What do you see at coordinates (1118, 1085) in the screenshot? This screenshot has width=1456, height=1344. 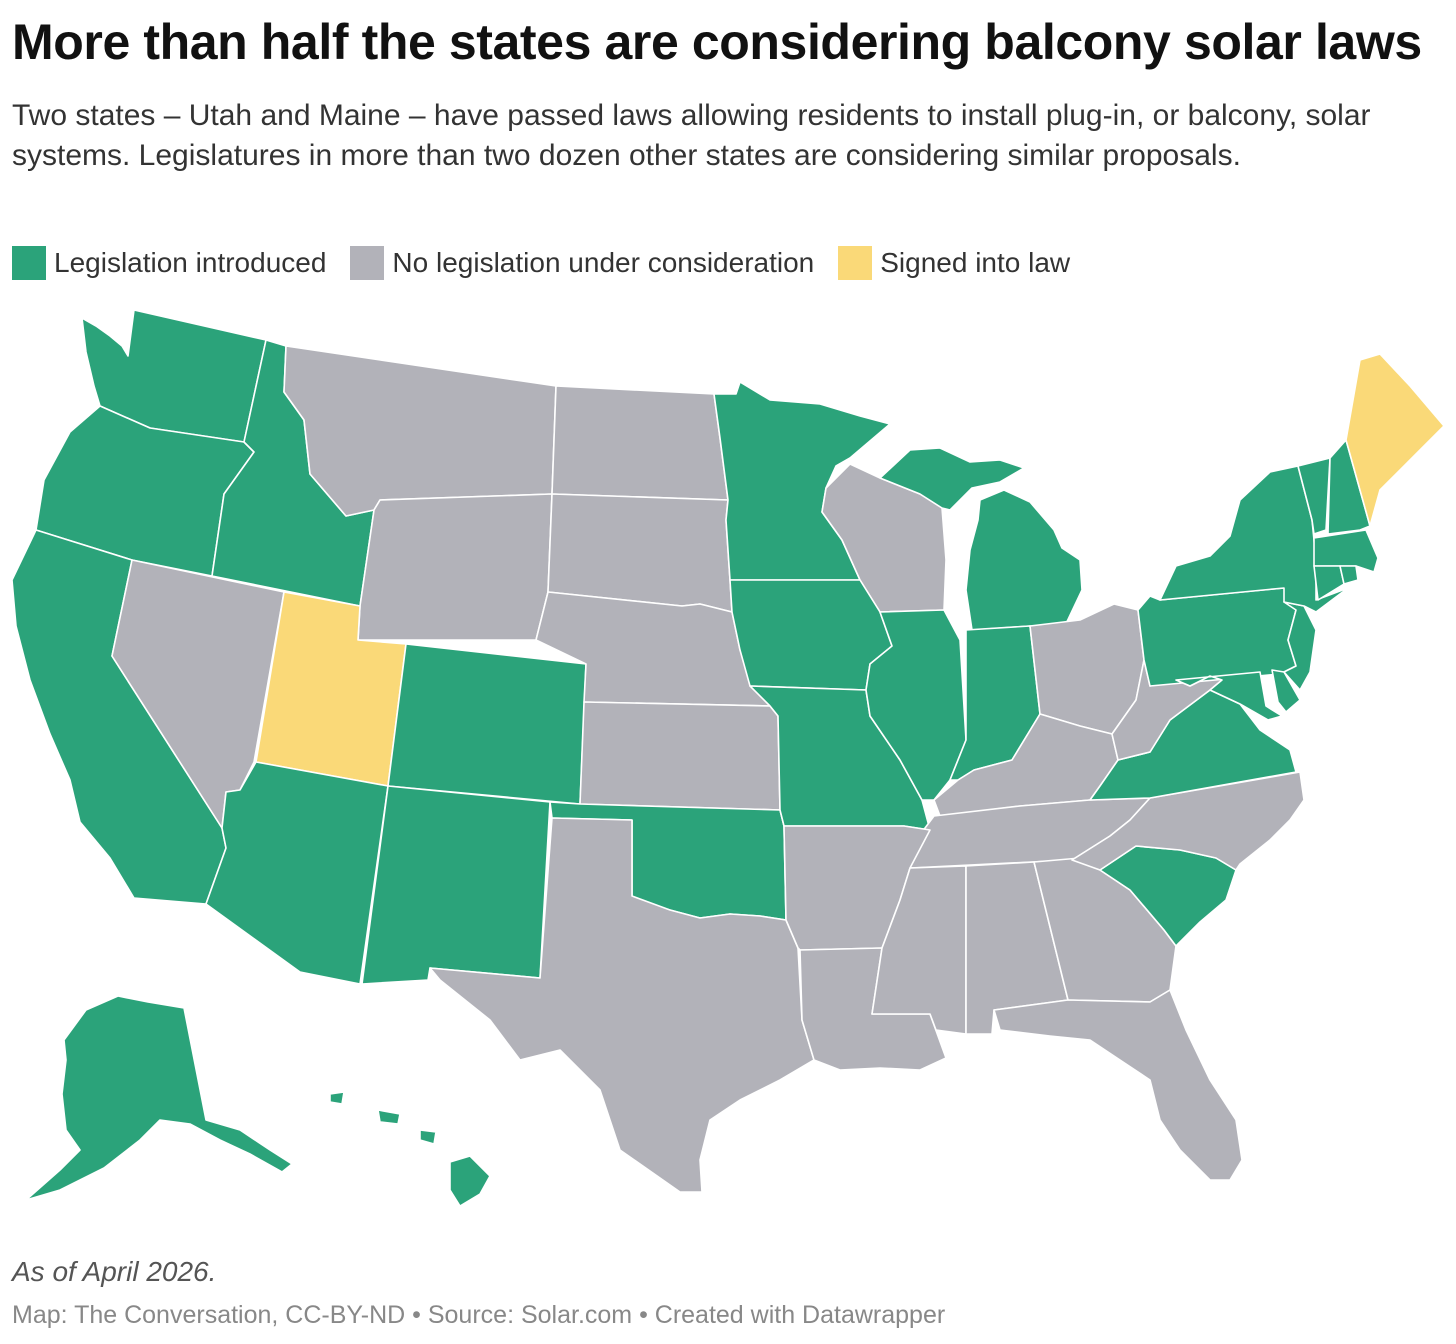 I see `state-florida` at bounding box center [1118, 1085].